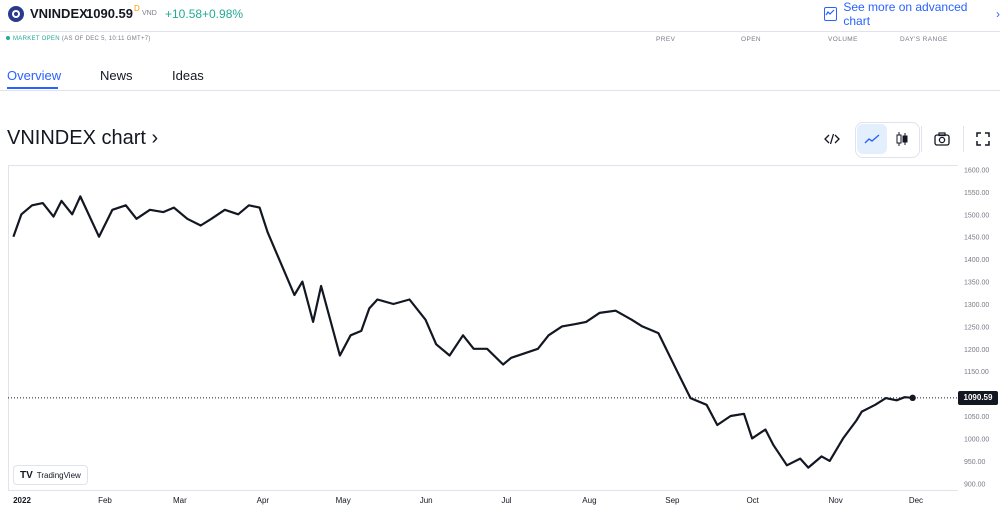 The width and height of the screenshot is (1000, 506). What do you see at coordinates (589, 500) in the screenshot?
I see `x-tick-label: Aug` at bounding box center [589, 500].